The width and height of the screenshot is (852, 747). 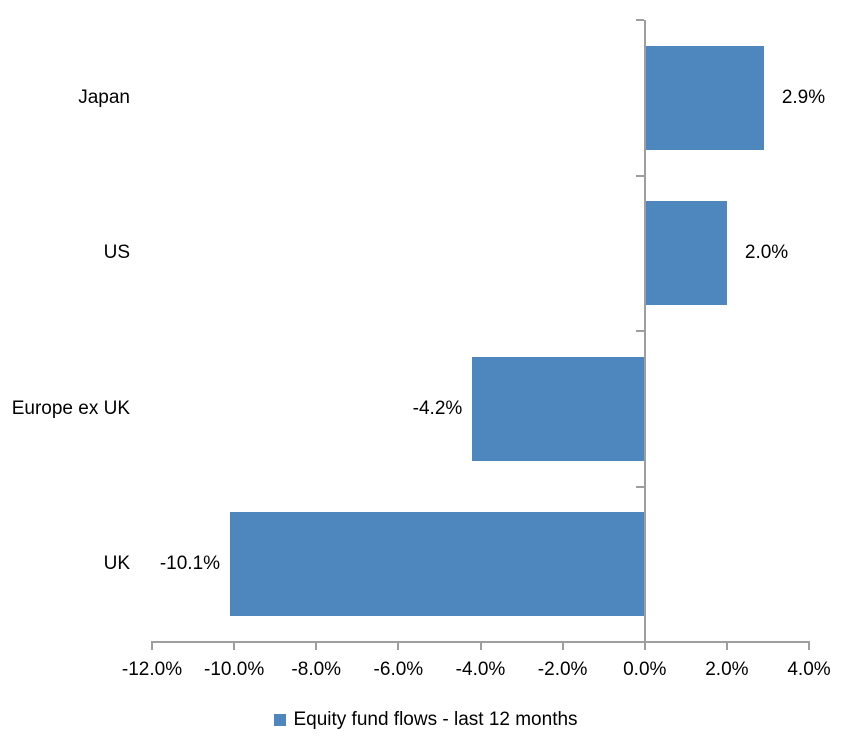 I want to click on category-label: UK, so click(x=116, y=564).